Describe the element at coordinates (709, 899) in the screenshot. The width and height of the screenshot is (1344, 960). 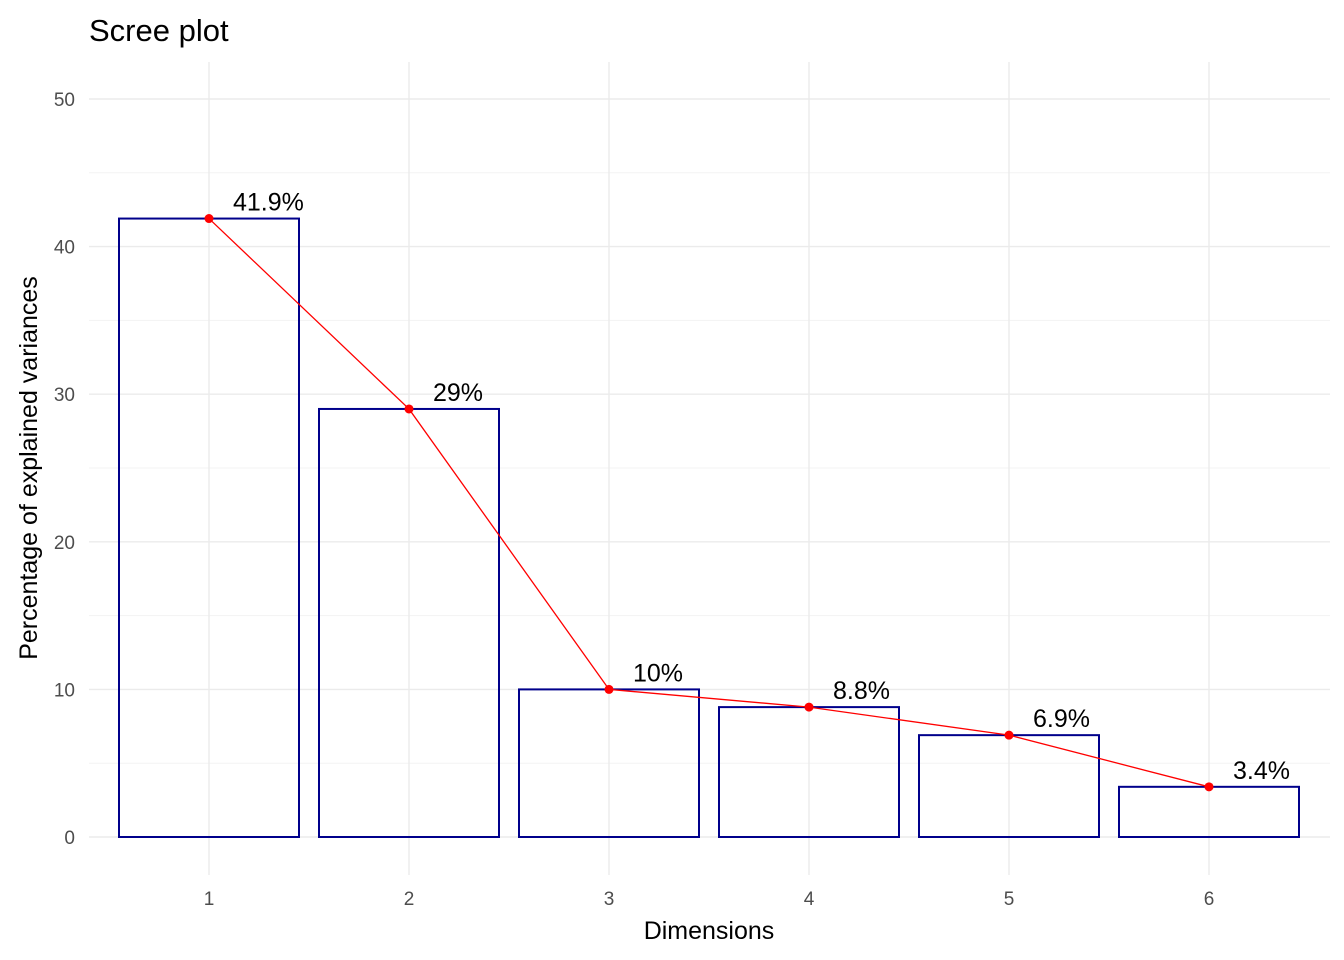
I see `x-axis-tick-labels: 1 2 3 4 5 6` at that location.